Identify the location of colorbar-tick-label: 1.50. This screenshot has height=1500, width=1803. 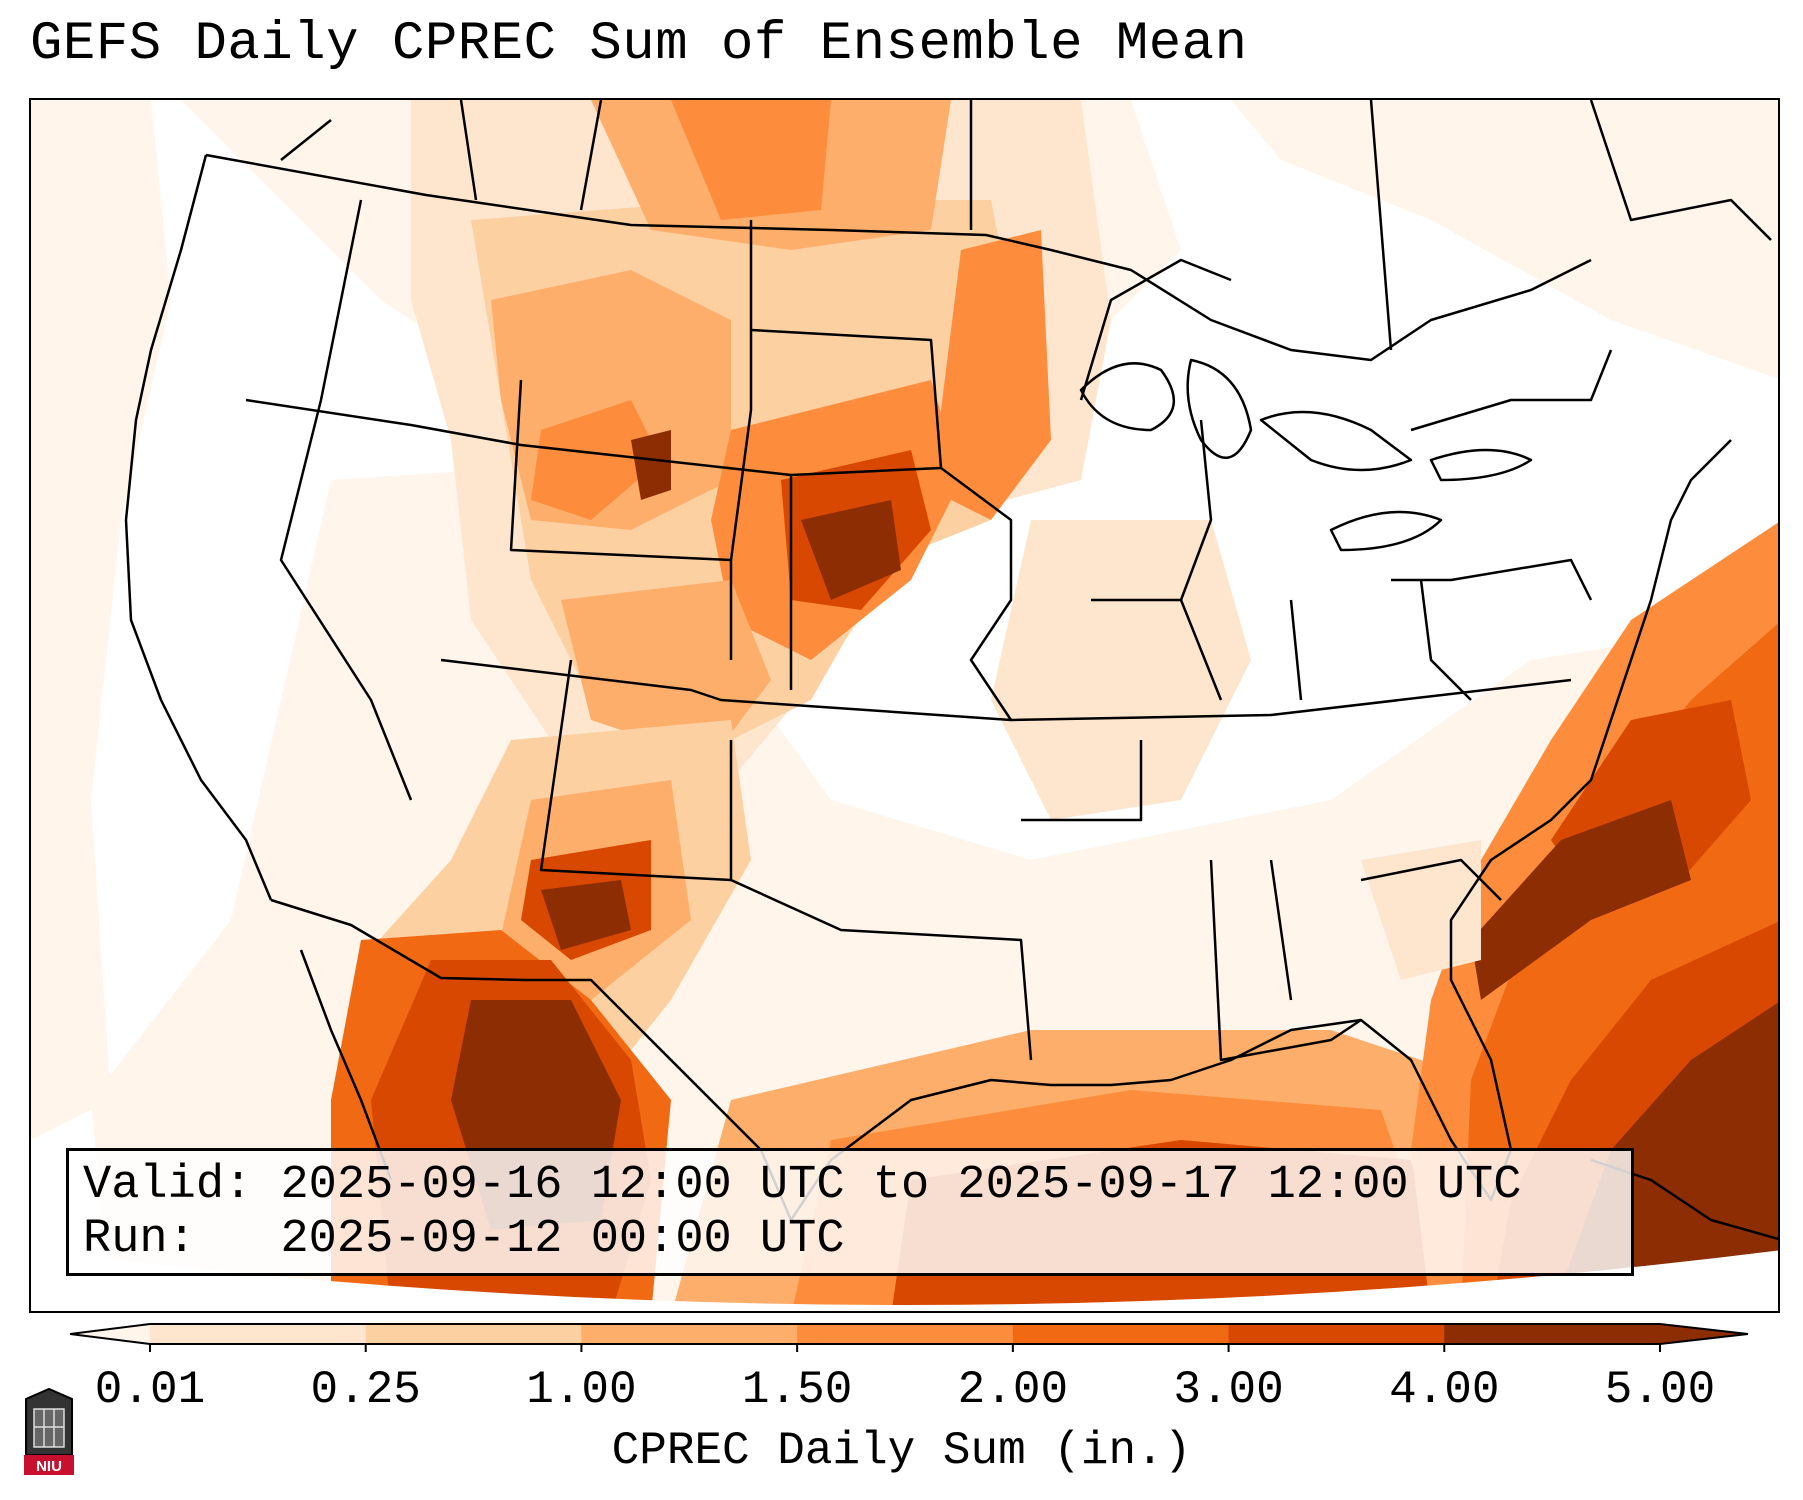
(797, 1390).